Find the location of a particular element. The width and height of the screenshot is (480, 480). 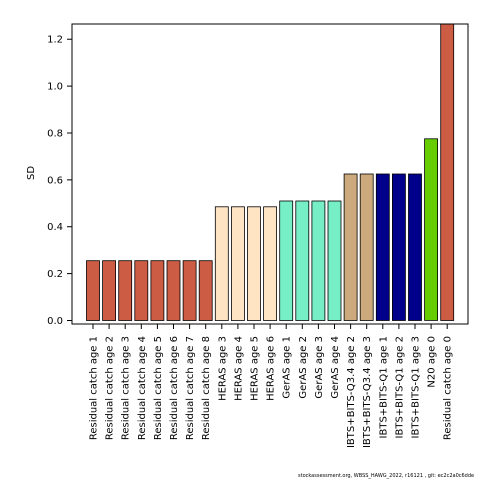

y-axis-title: SD is located at coordinates (31, 173).